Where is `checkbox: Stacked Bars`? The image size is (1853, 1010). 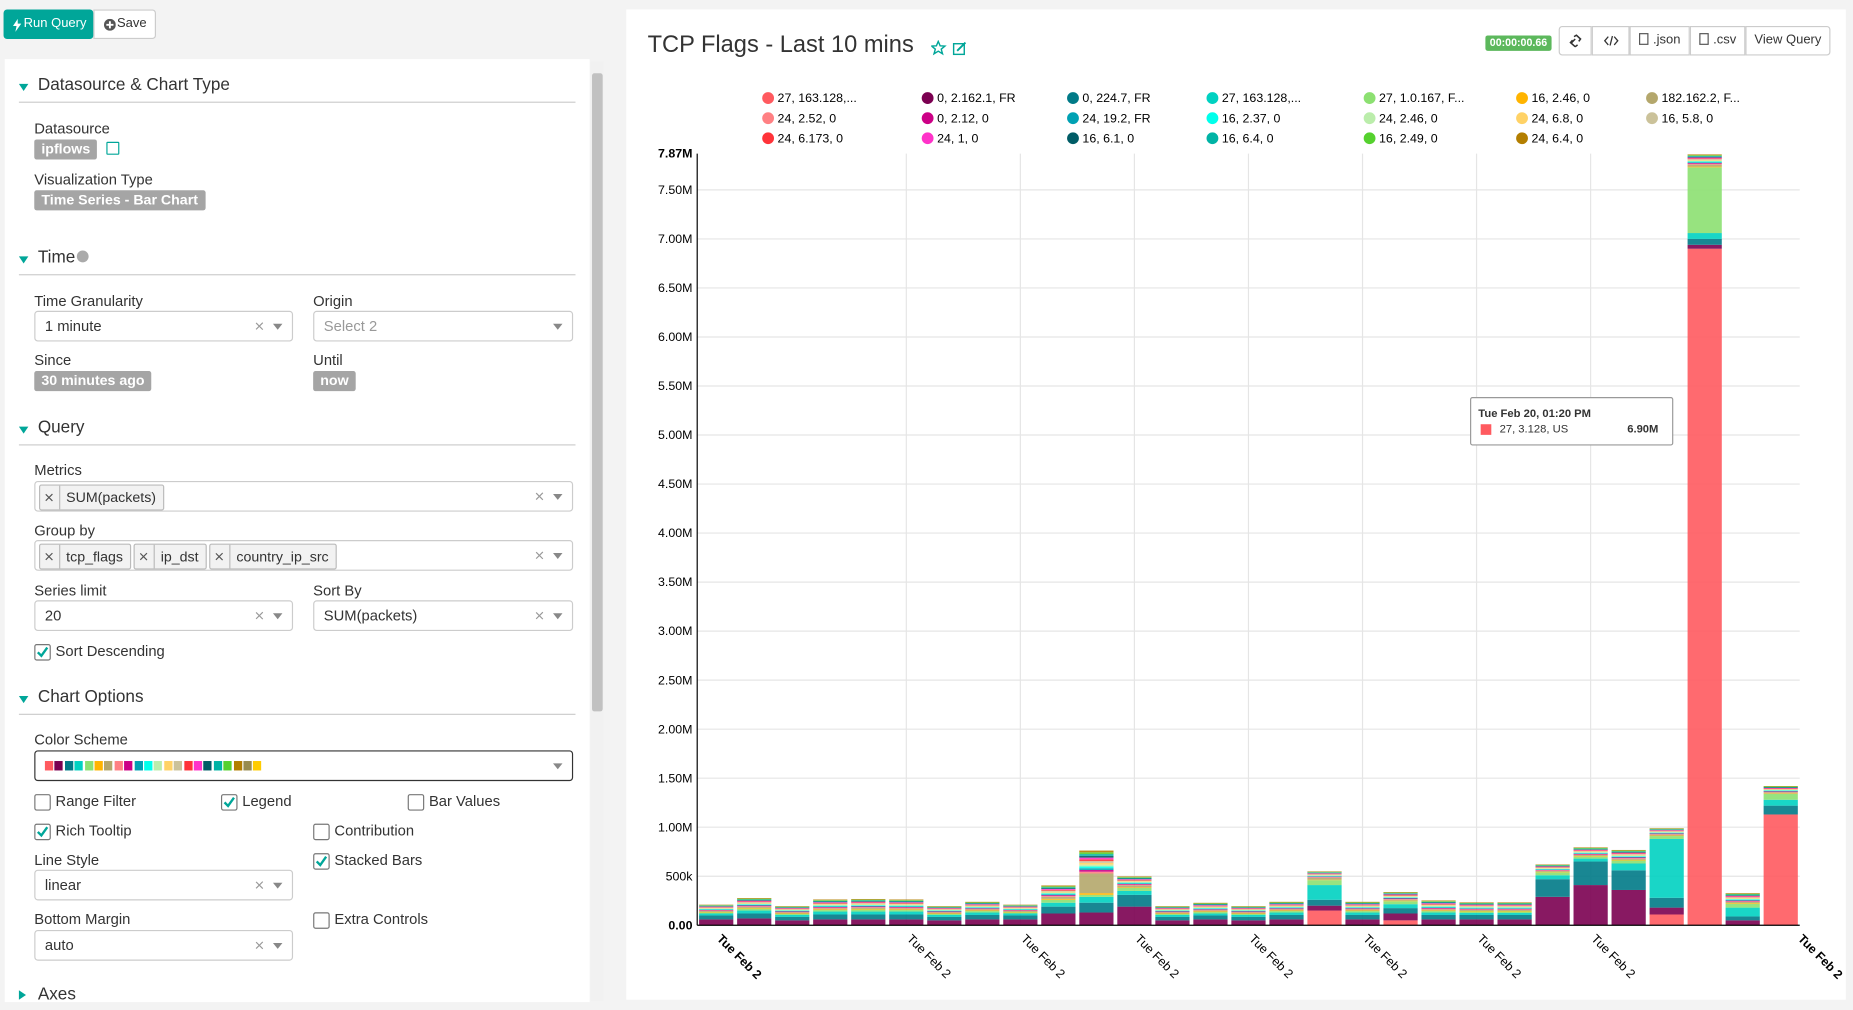 checkbox: Stacked Bars is located at coordinates (384, 861).